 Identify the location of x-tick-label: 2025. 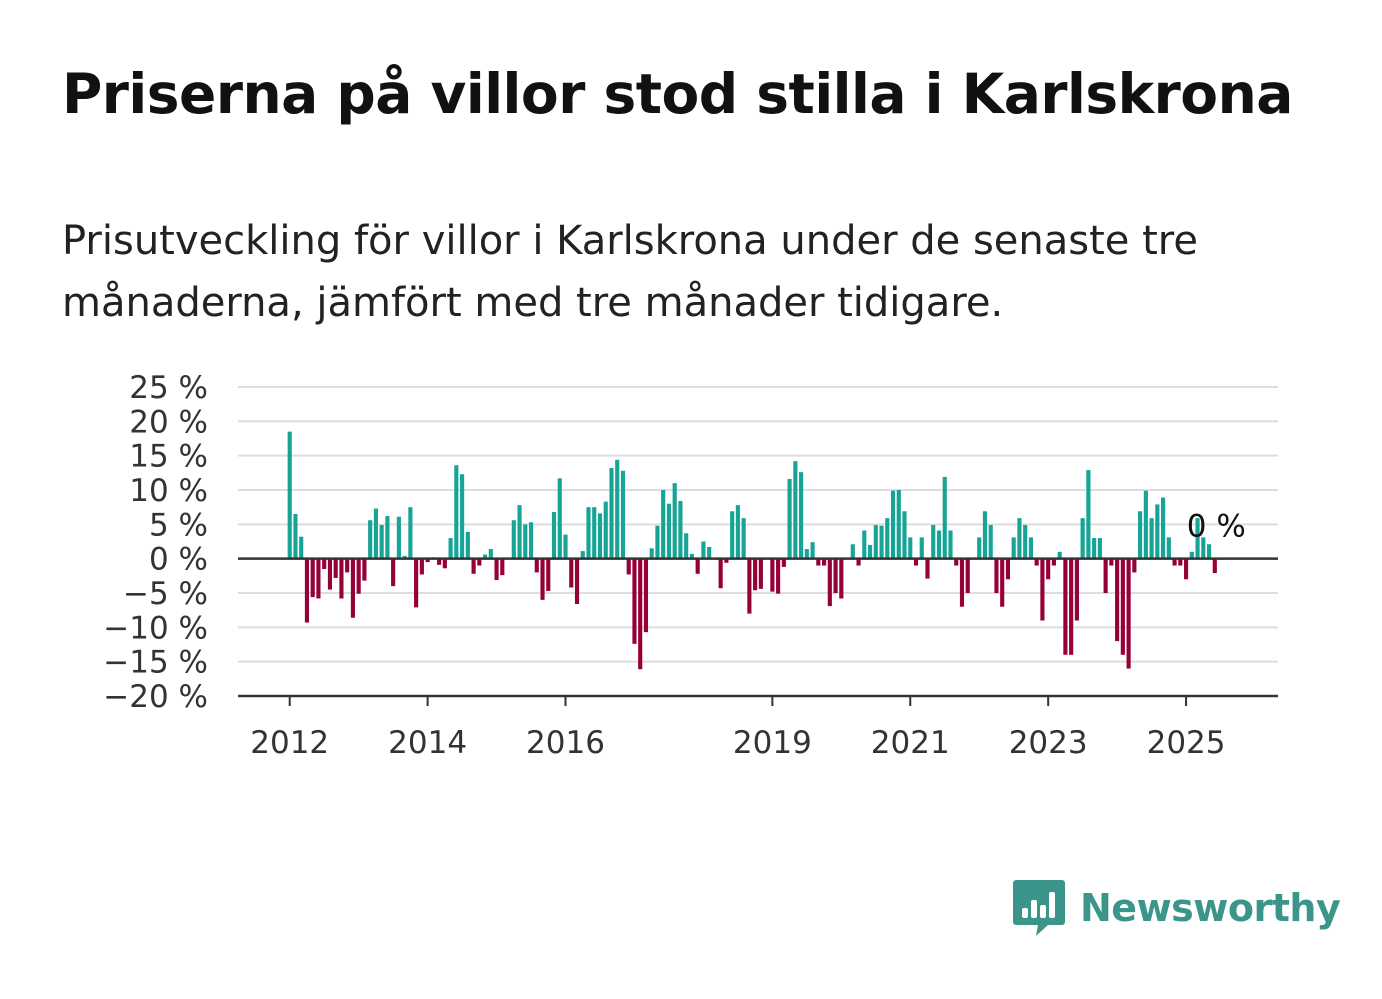
(1186, 743).